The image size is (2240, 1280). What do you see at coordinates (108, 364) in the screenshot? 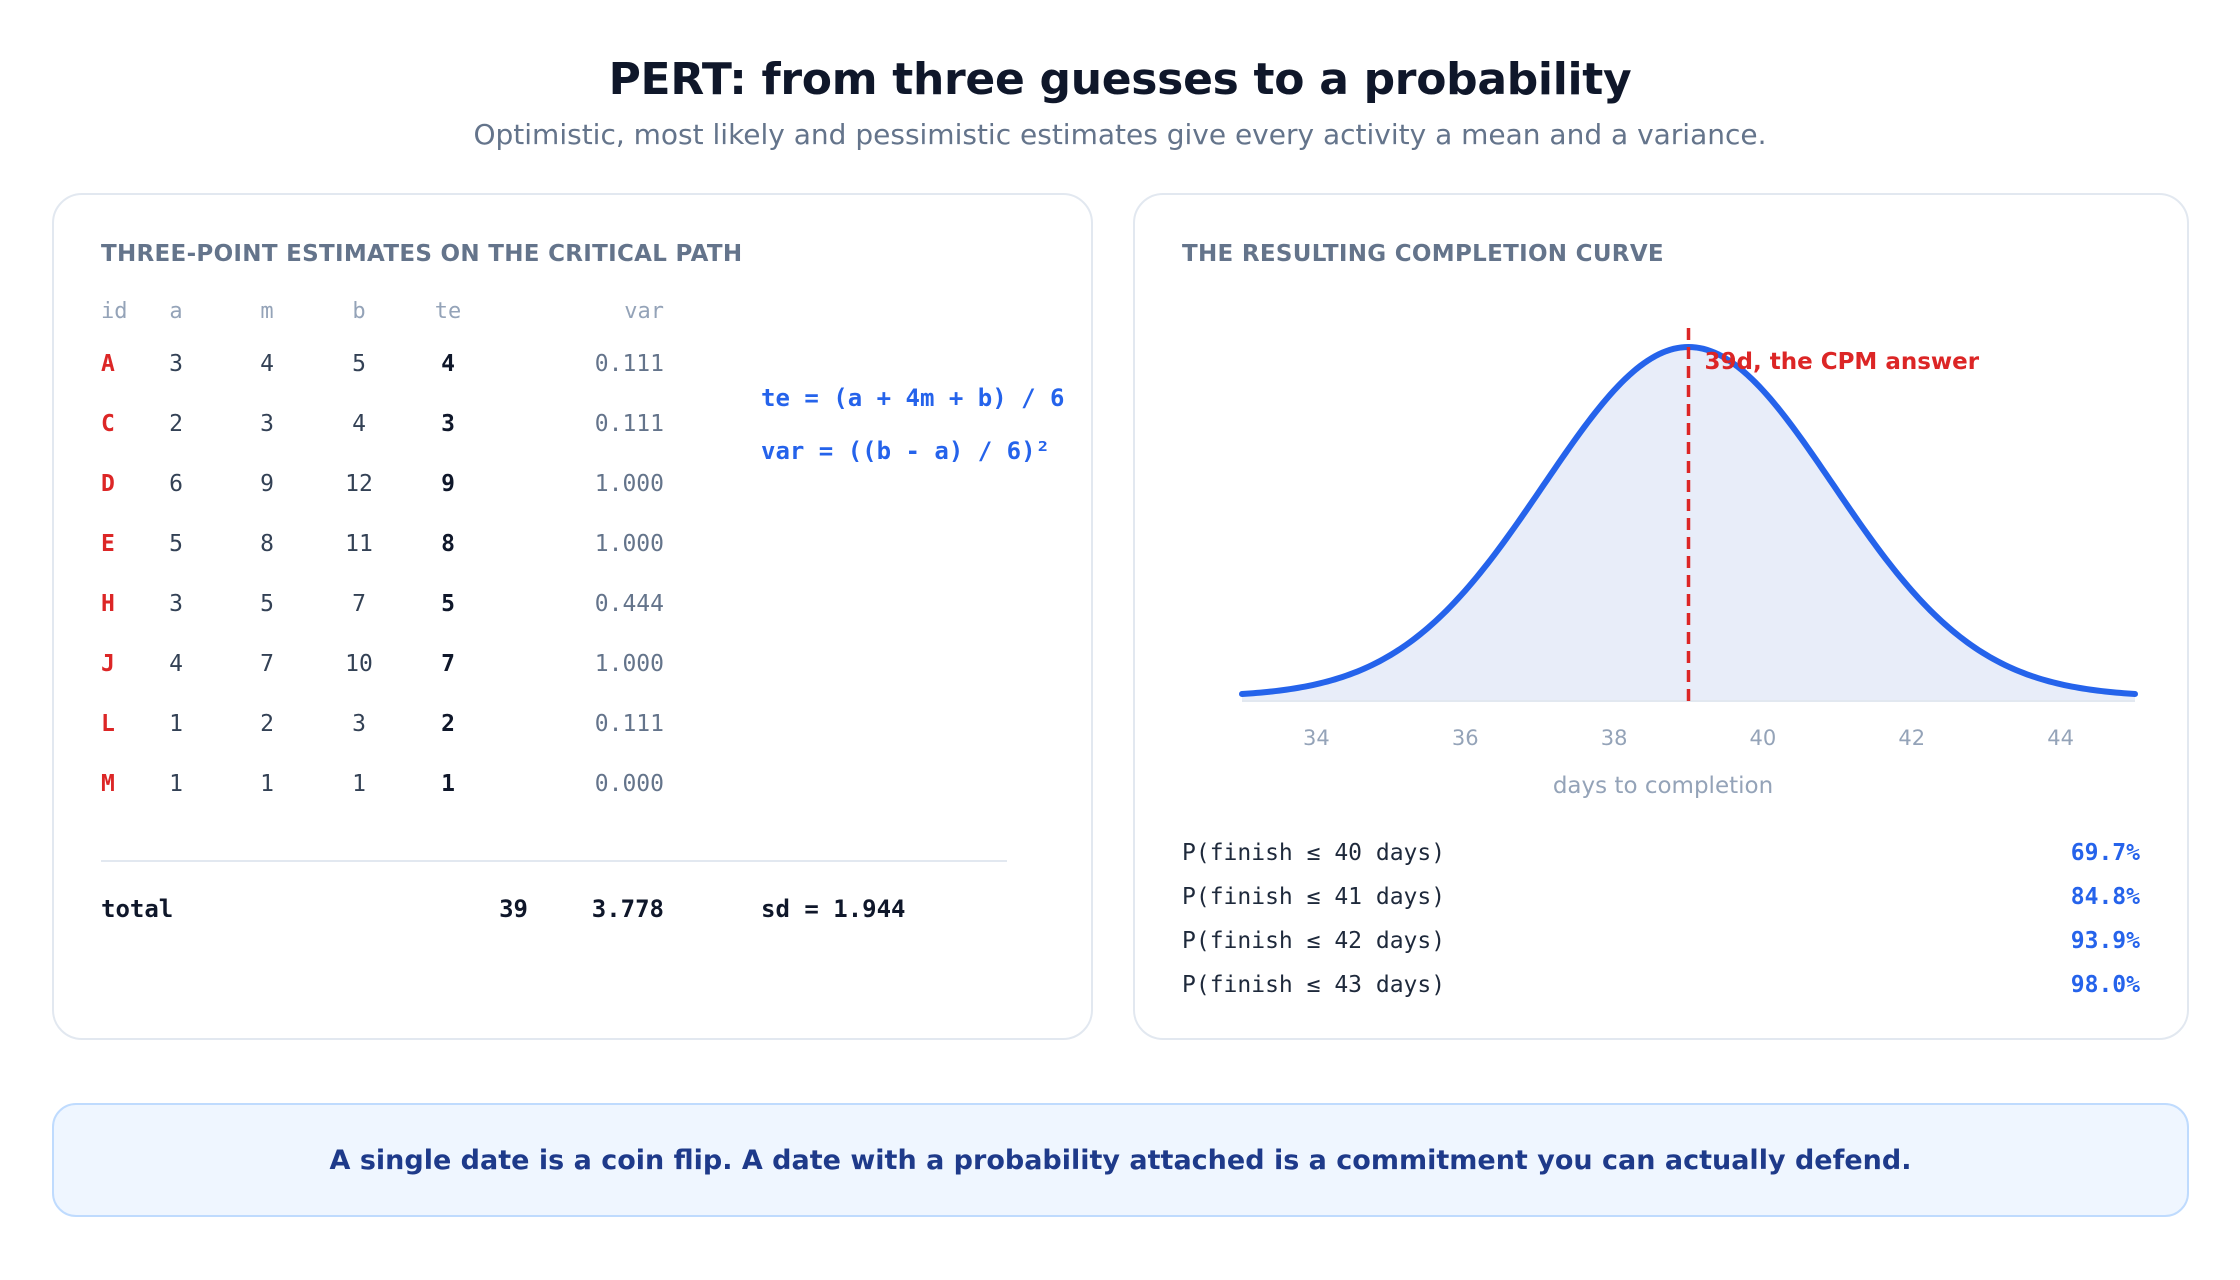
I see `cell-id: A` at bounding box center [108, 364].